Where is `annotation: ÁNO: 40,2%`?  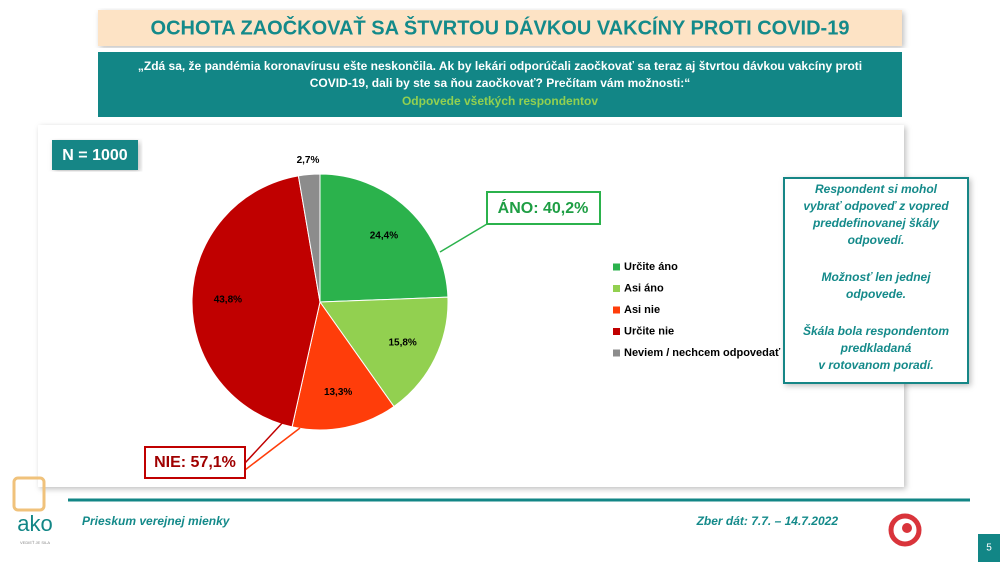 annotation: ÁNO: 40,2% is located at coordinates (543, 207).